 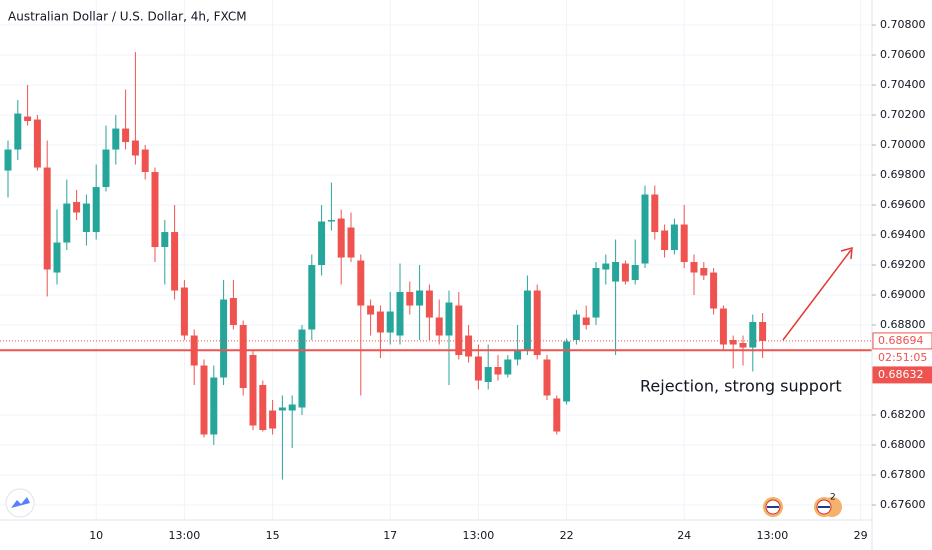 I want to click on arrow-line, so click(x=817, y=295).